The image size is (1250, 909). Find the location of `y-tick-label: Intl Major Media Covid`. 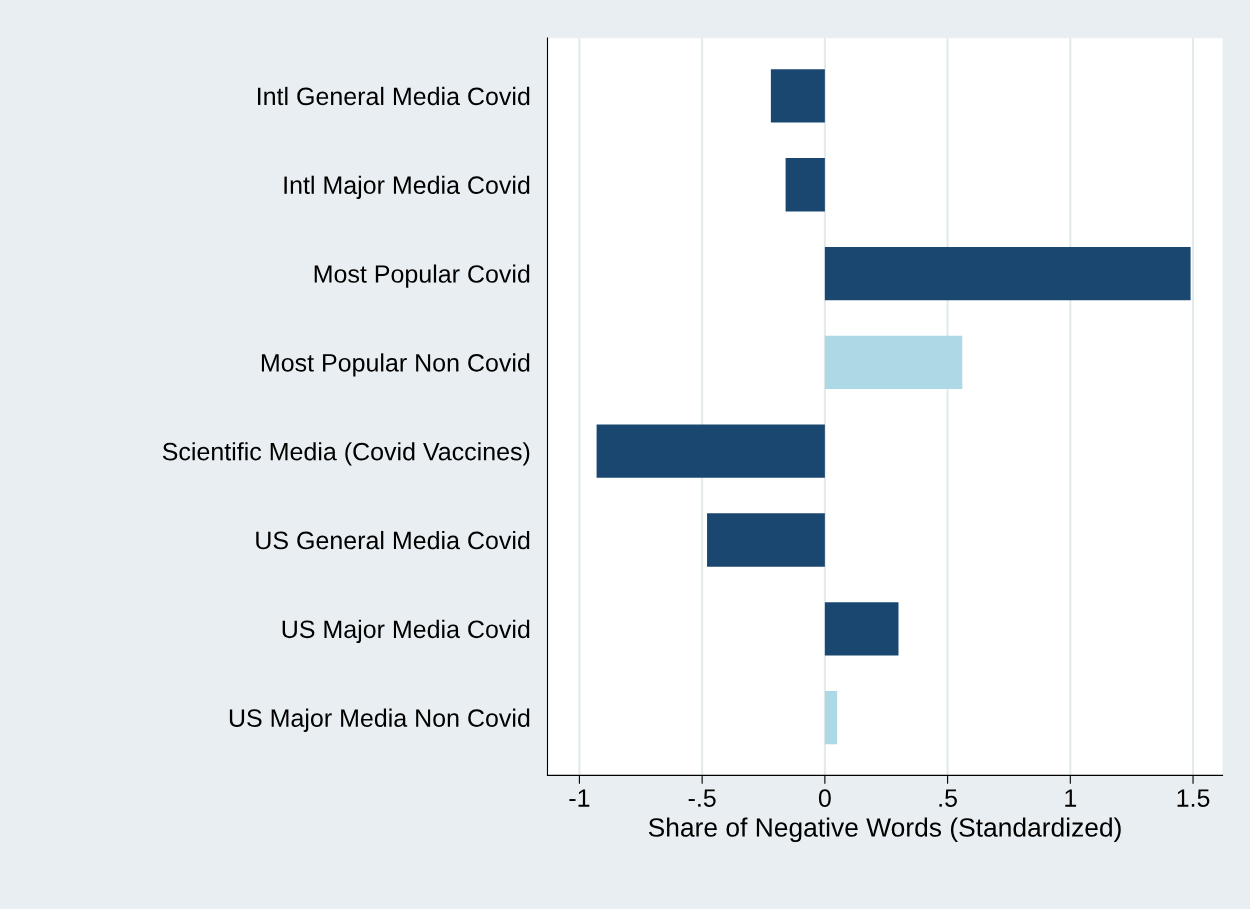

y-tick-label: Intl Major Media Covid is located at coordinates (407, 187).